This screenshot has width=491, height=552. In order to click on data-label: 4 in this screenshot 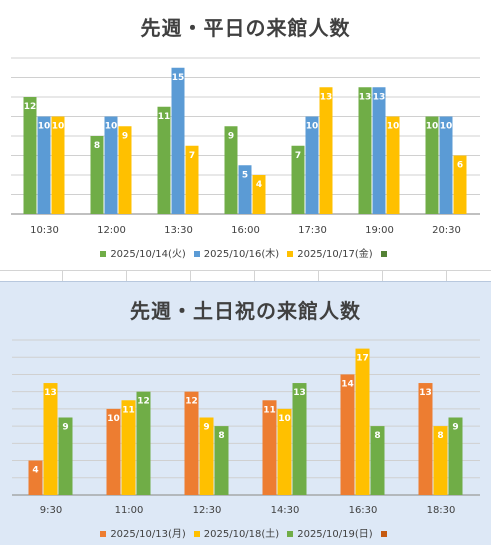, I will do `click(35, 471)`.